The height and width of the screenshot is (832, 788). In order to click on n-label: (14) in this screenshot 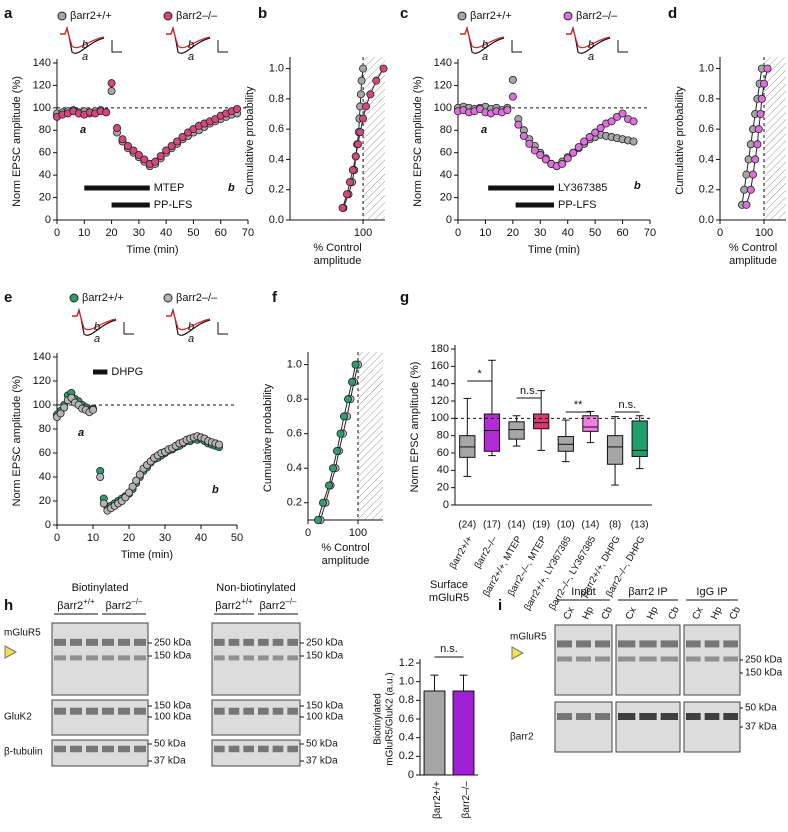, I will do `click(591, 525)`.